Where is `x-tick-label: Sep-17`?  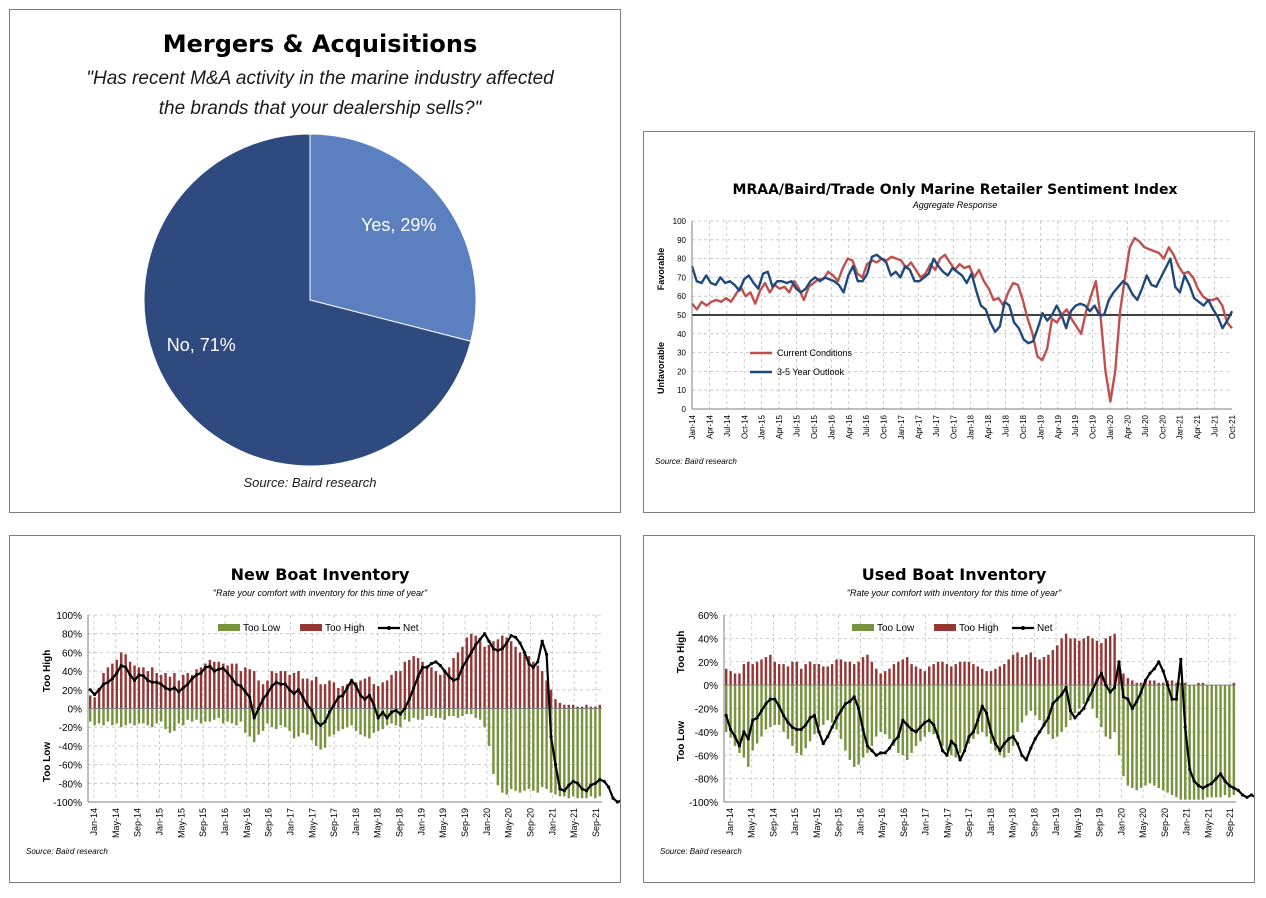 x-tick-label: Sep-17 is located at coordinates (969, 822).